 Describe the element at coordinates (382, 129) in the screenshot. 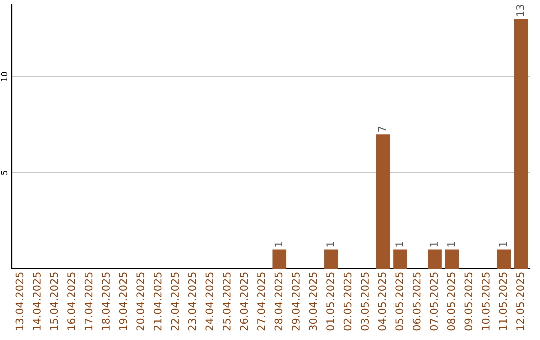

I see `data-label: 7` at that location.